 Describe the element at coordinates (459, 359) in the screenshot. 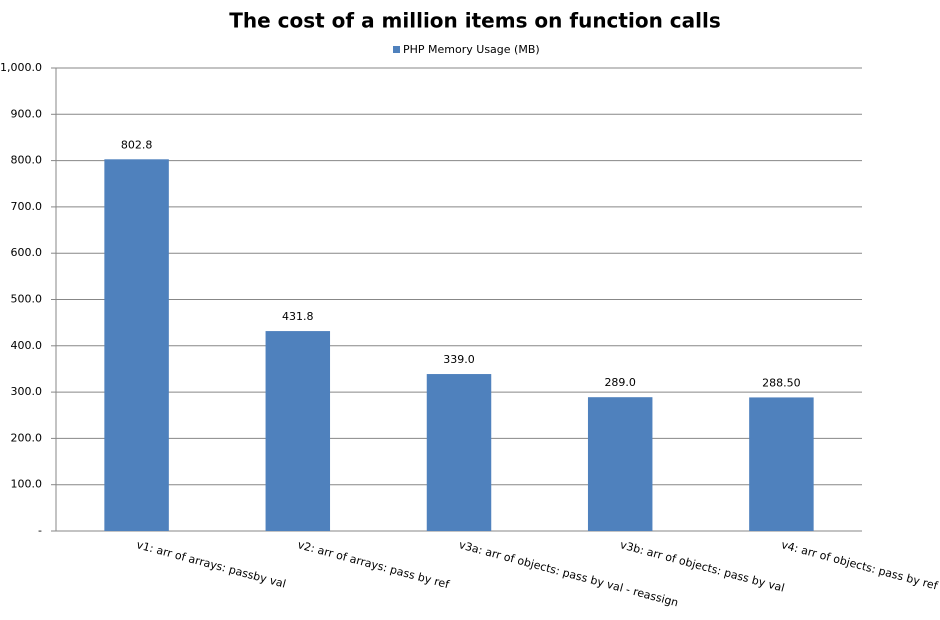

I see `value-label: 339.0` at that location.